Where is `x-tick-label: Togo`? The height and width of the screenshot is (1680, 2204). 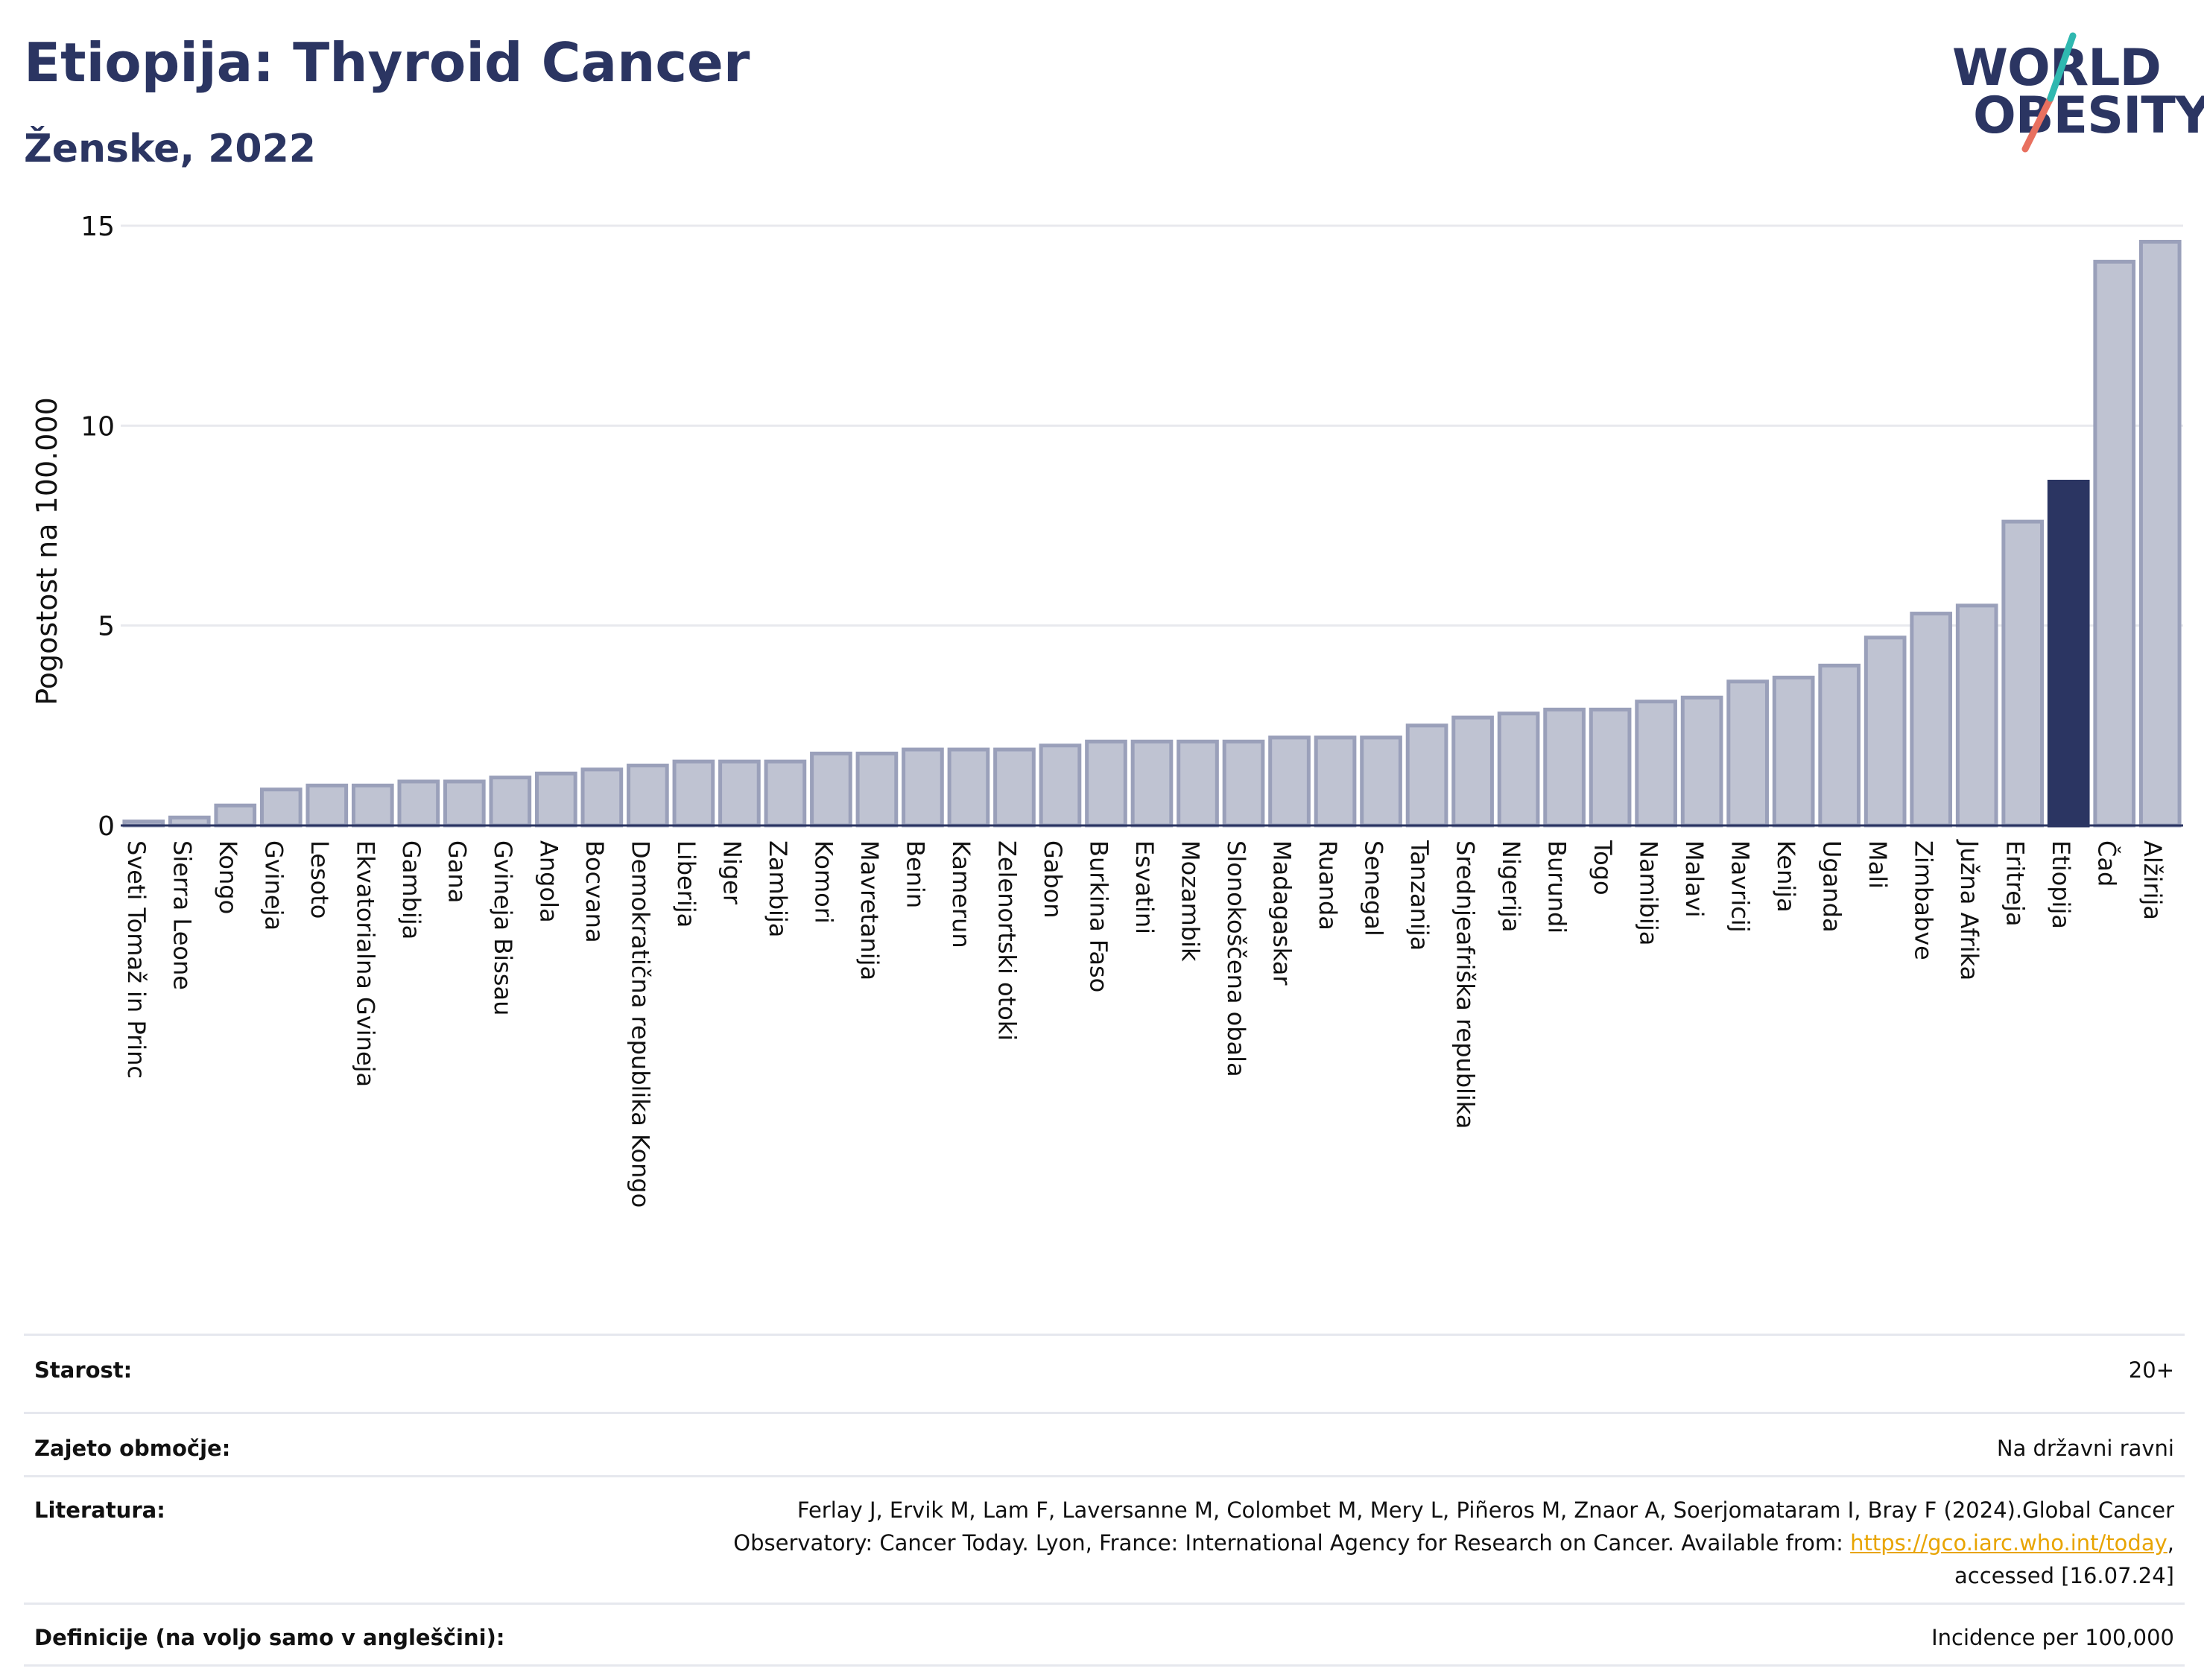
x-tick-label: Togo is located at coordinates (1603, 868).